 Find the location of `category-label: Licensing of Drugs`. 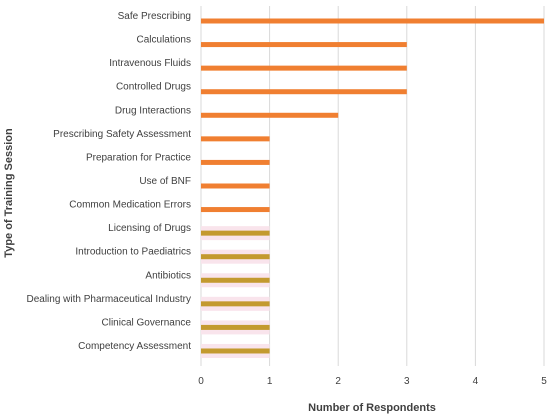

category-label: Licensing of Drugs is located at coordinates (149, 228).